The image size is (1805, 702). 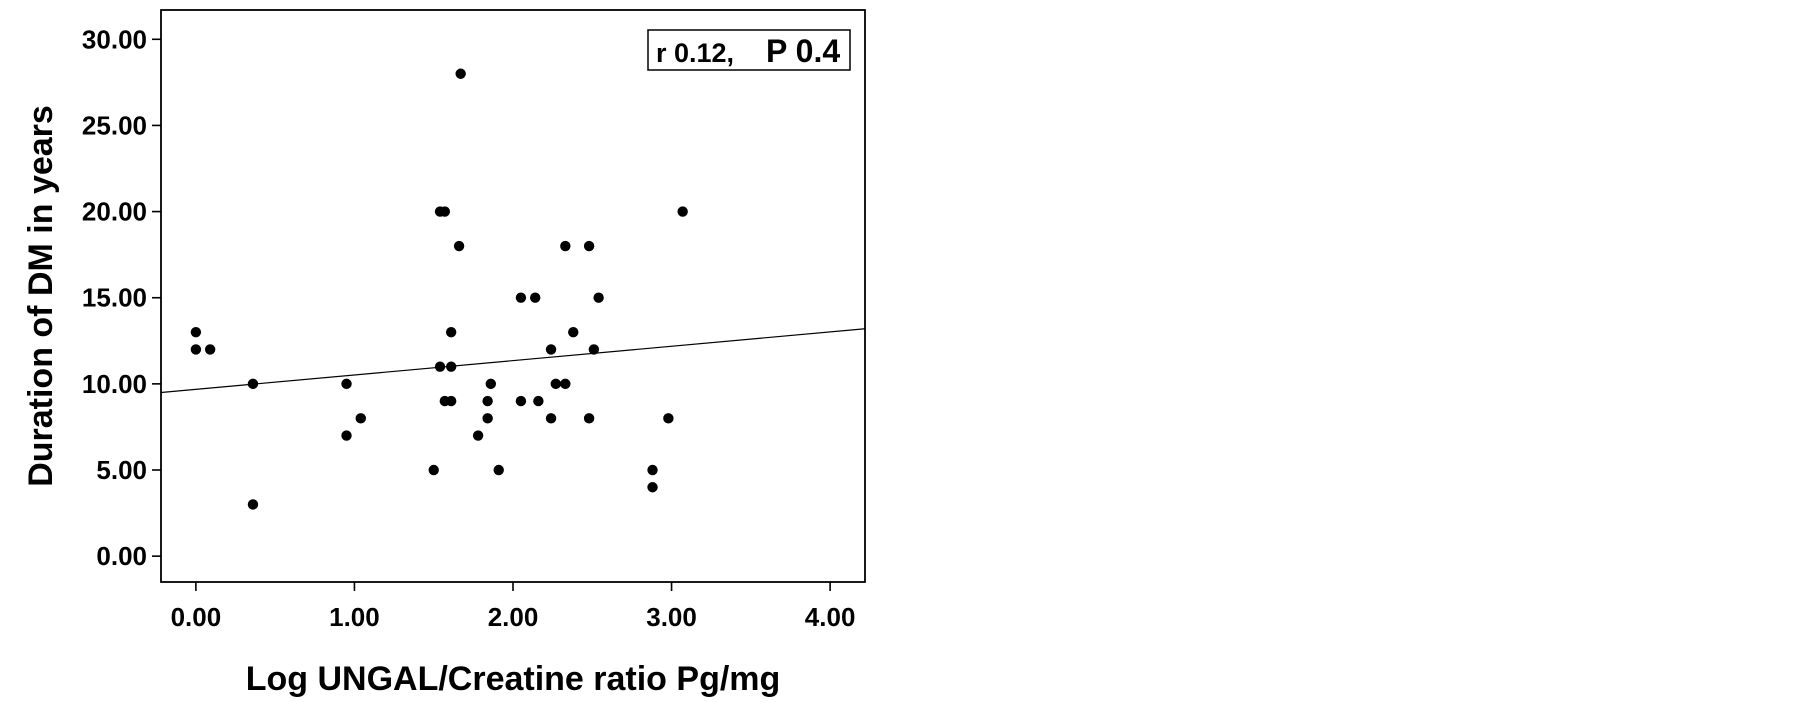 I want to click on y-tick-label: 20.00, so click(x=114, y=212).